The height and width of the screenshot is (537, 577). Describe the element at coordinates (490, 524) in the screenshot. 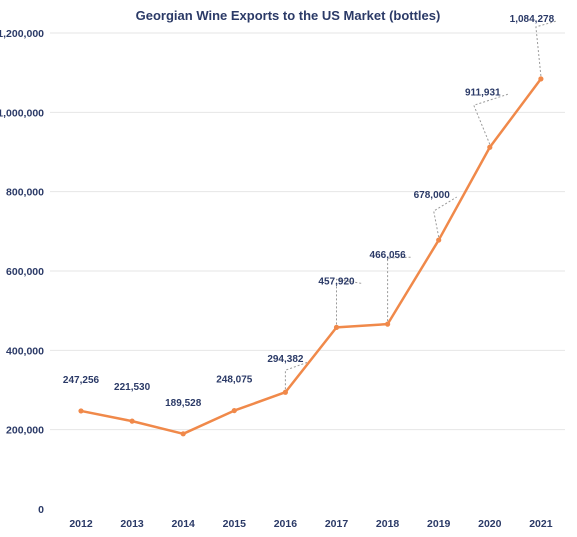

I see `x-tick-label: 2020` at that location.